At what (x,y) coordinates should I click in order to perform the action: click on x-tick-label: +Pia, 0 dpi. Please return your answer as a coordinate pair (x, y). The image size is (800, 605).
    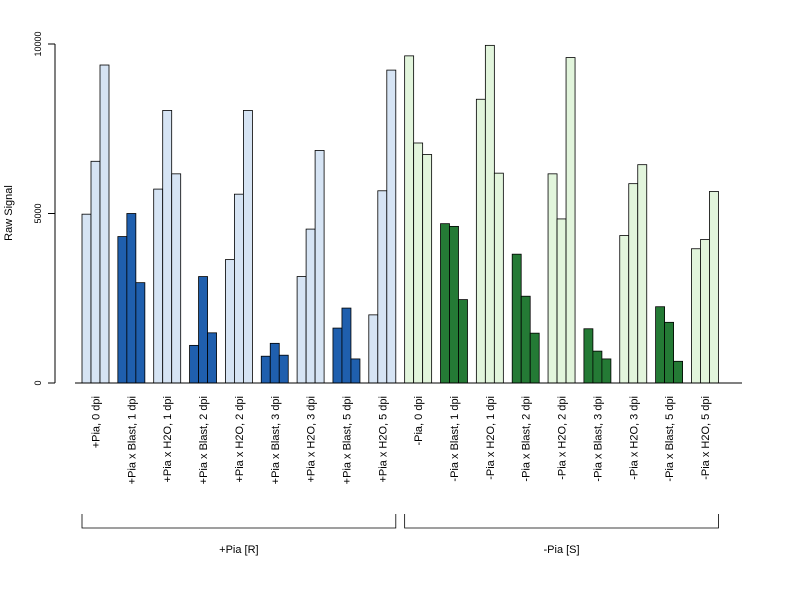
    Looking at the image, I should click on (97, 422).